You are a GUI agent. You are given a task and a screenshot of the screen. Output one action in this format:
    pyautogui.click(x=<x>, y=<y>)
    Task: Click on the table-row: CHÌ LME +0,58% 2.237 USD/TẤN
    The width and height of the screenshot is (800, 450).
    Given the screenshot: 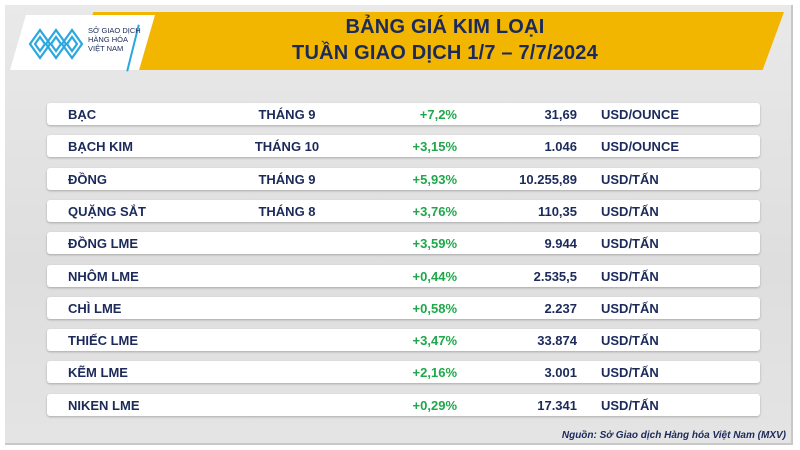 What is the action you would take?
    pyautogui.click(x=403, y=307)
    